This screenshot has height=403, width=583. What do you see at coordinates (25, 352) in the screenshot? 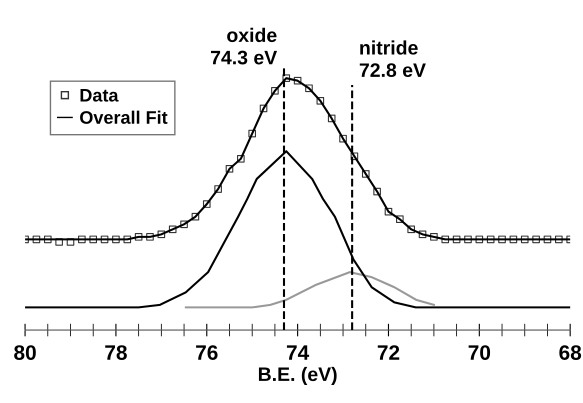
I see `x-tick-label: 80` at bounding box center [25, 352].